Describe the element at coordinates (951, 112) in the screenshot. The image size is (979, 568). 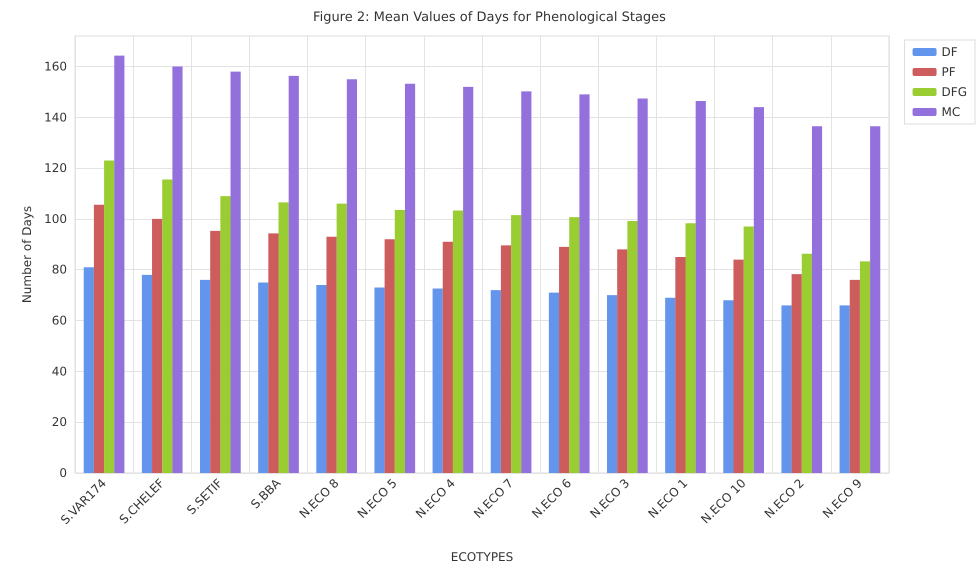
I see `legend-label: MC` at that location.